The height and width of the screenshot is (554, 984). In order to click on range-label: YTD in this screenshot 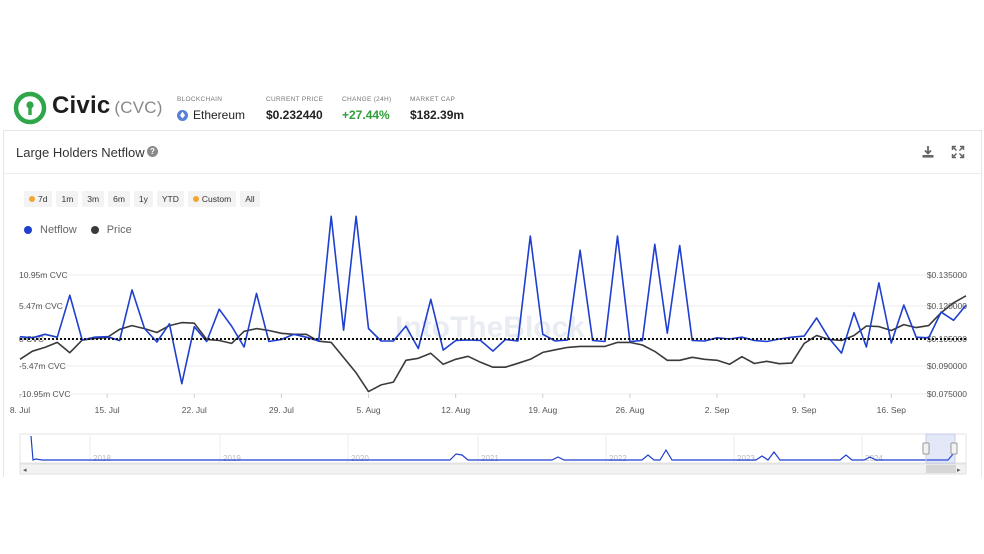, I will do `click(170, 199)`.